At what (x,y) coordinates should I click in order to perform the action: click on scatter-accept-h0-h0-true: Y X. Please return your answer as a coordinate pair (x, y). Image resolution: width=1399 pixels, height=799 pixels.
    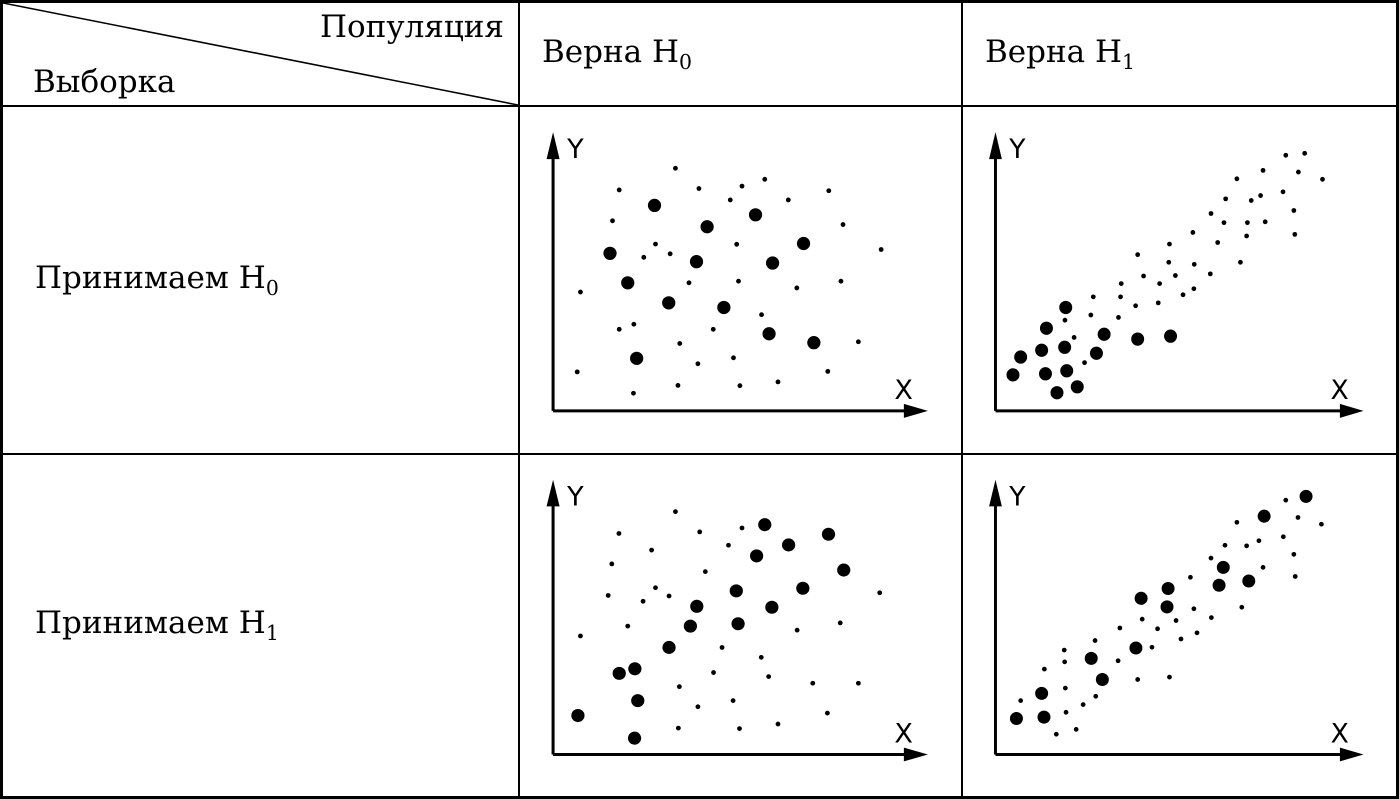
    Looking at the image, I should click on (741, 281).